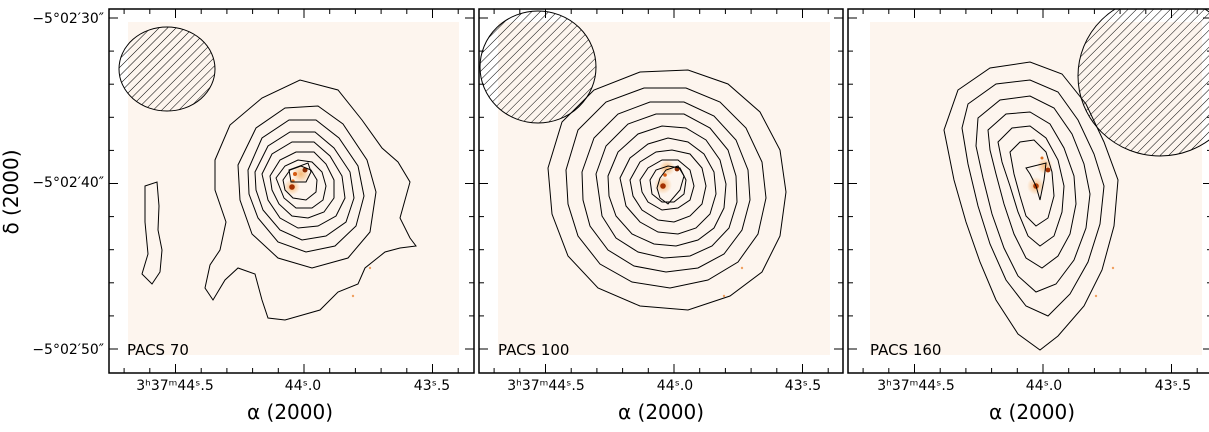 The width and height of the screenshot is (1209, 432). I want to click on panel-label: PACS 100, so click(533, 350).